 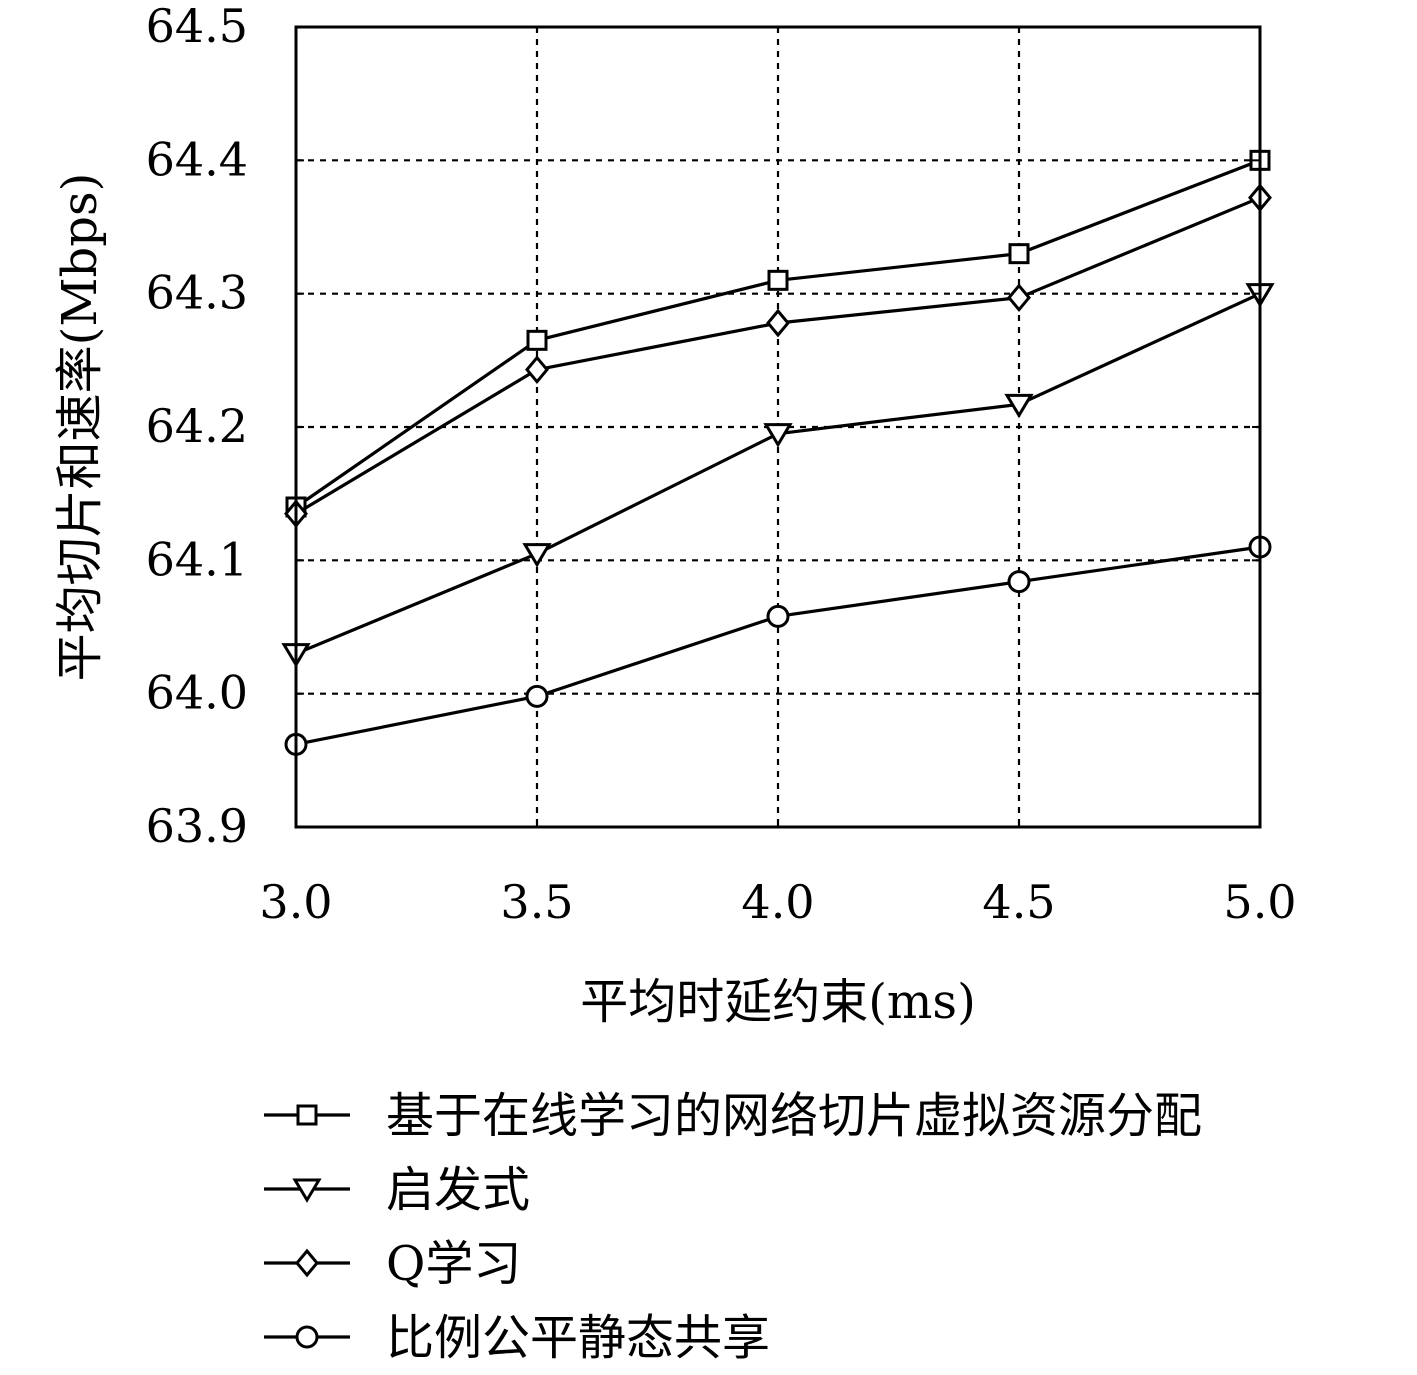 I want to click on x-tick-label: 3.5, so click(x=536, y=902).